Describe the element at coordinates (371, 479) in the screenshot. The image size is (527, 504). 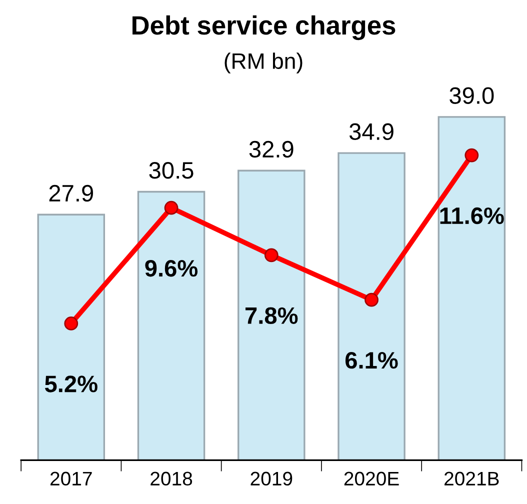
I see `x-tick-label: 2020E` at that location.